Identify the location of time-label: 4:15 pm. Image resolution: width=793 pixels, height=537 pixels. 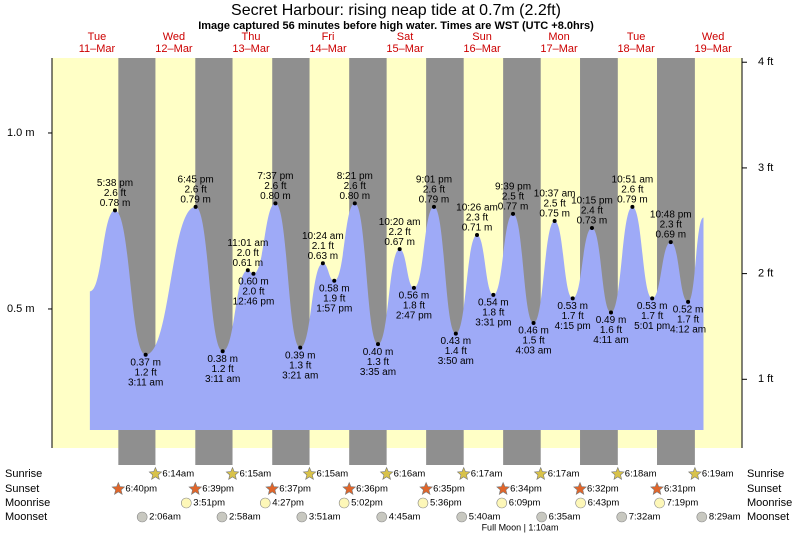
(573, 326).